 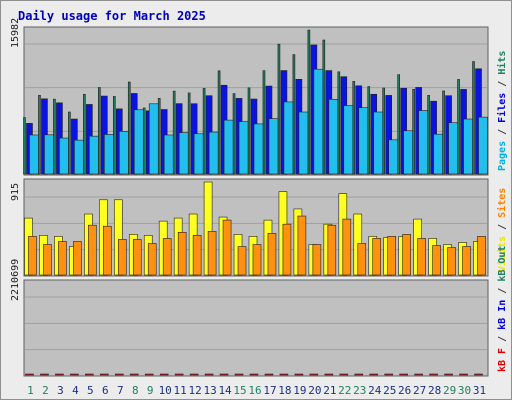 What do you see at coordinates (75, 390) in the screenshot?
I see `x-tick-label: 4` at bounding box center [75, 390].